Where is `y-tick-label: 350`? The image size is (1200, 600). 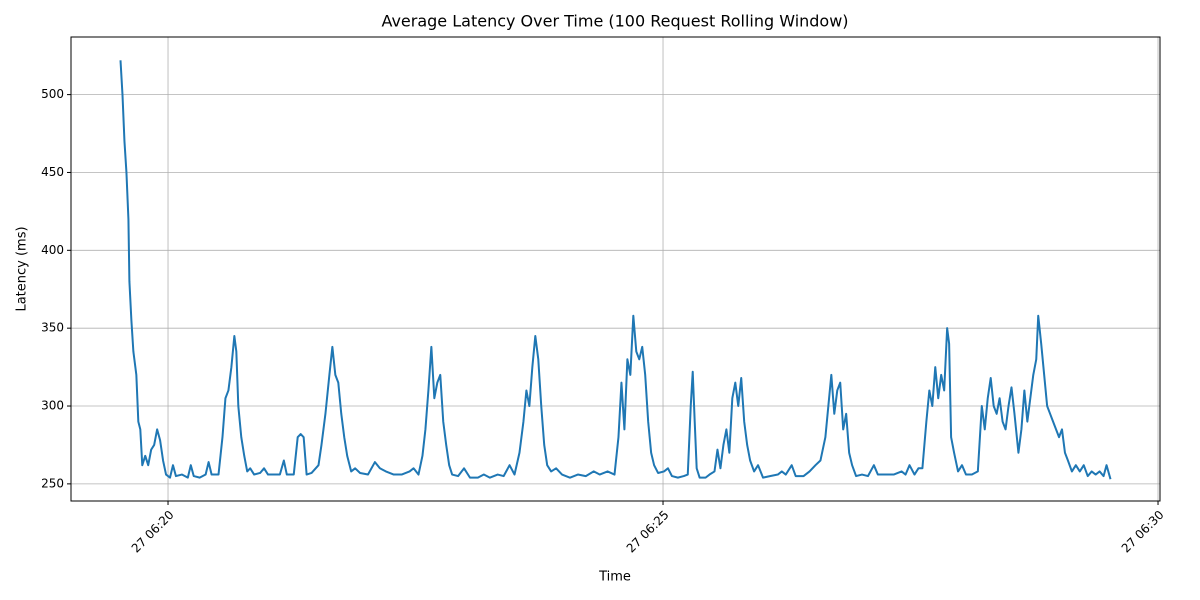
y-tick-label: 350 is located at coordinates (52, 328).